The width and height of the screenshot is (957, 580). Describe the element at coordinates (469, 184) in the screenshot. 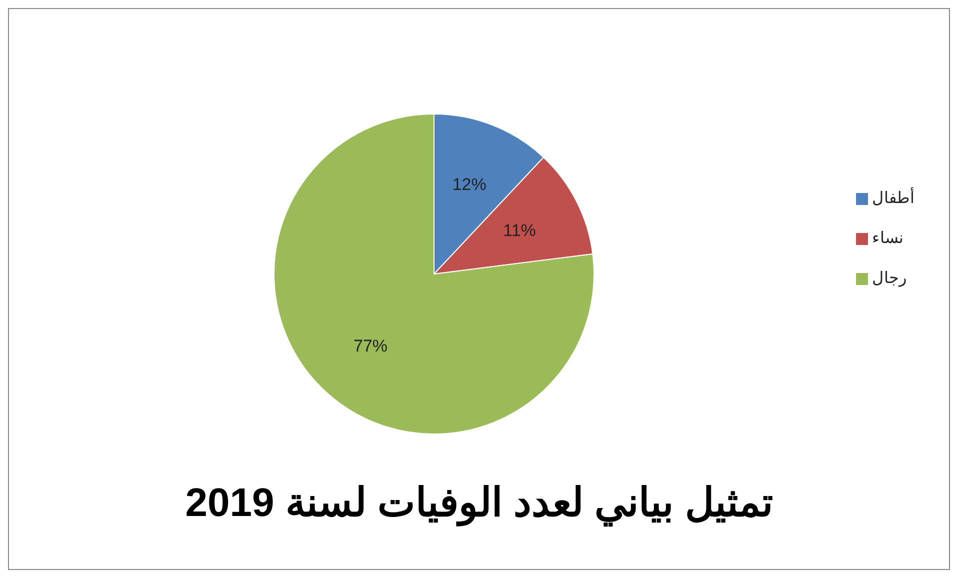

I see `data-label: 12%` at that location.